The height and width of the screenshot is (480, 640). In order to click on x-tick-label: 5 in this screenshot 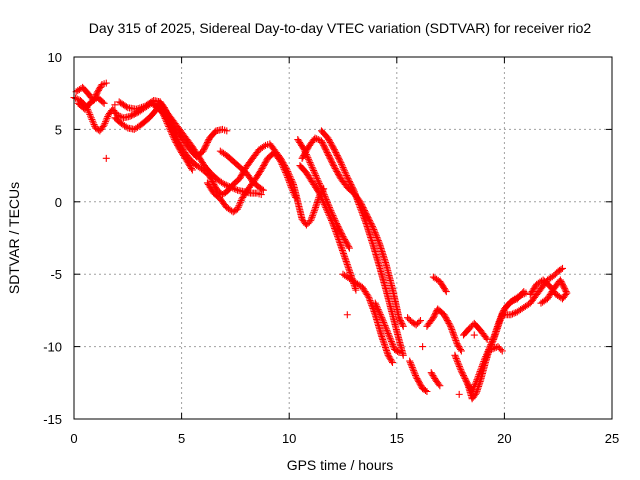, I will do `click(181, 438)`.